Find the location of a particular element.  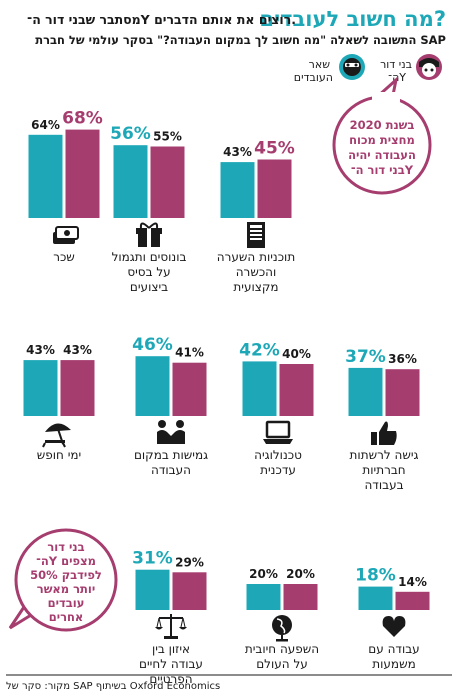

data-label-gen-y: 36% is located at coordinates (402, 359).